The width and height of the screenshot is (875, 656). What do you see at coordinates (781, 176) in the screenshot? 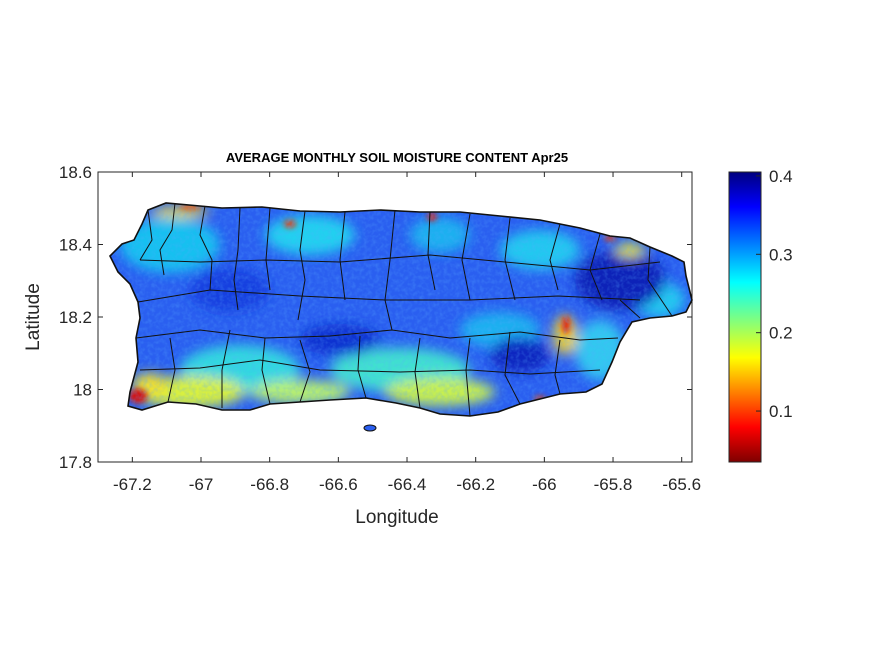
I see `colorbar-tick-label: 0.4` at bounding box center [781, 176].